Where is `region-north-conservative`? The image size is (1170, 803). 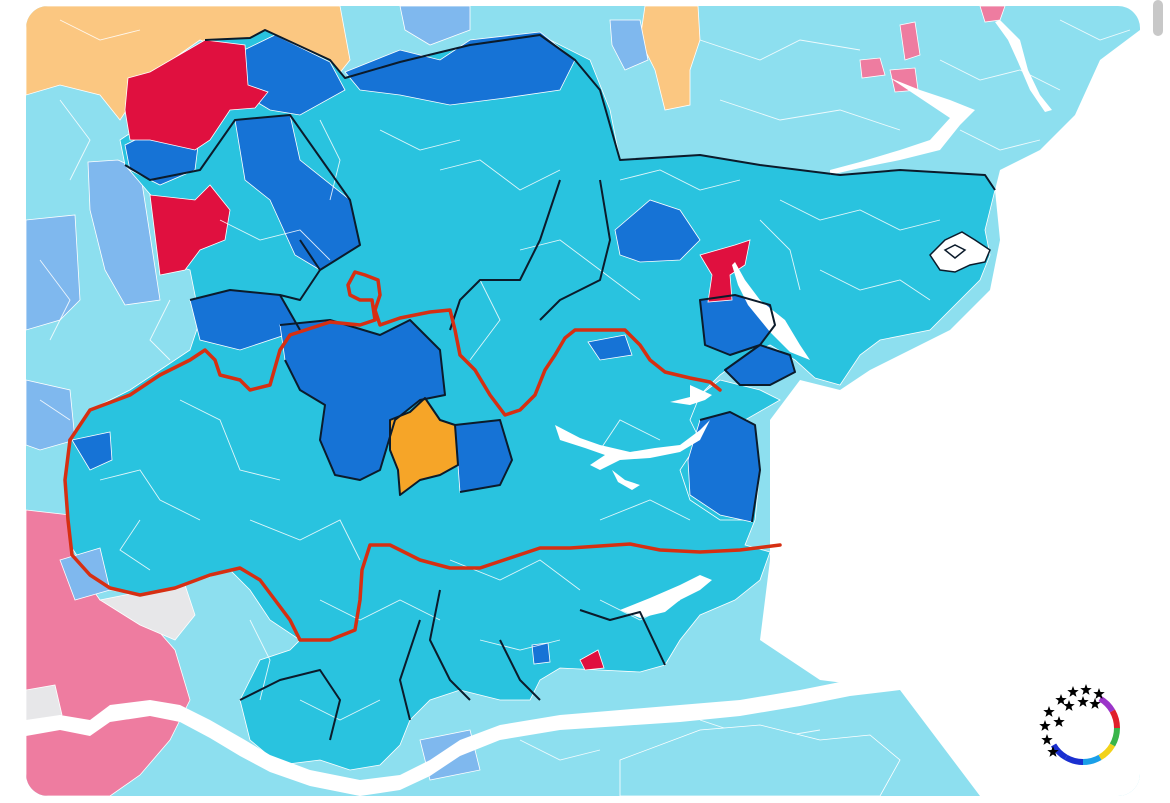 region-north-conservative is located at coordinates (460, 68).